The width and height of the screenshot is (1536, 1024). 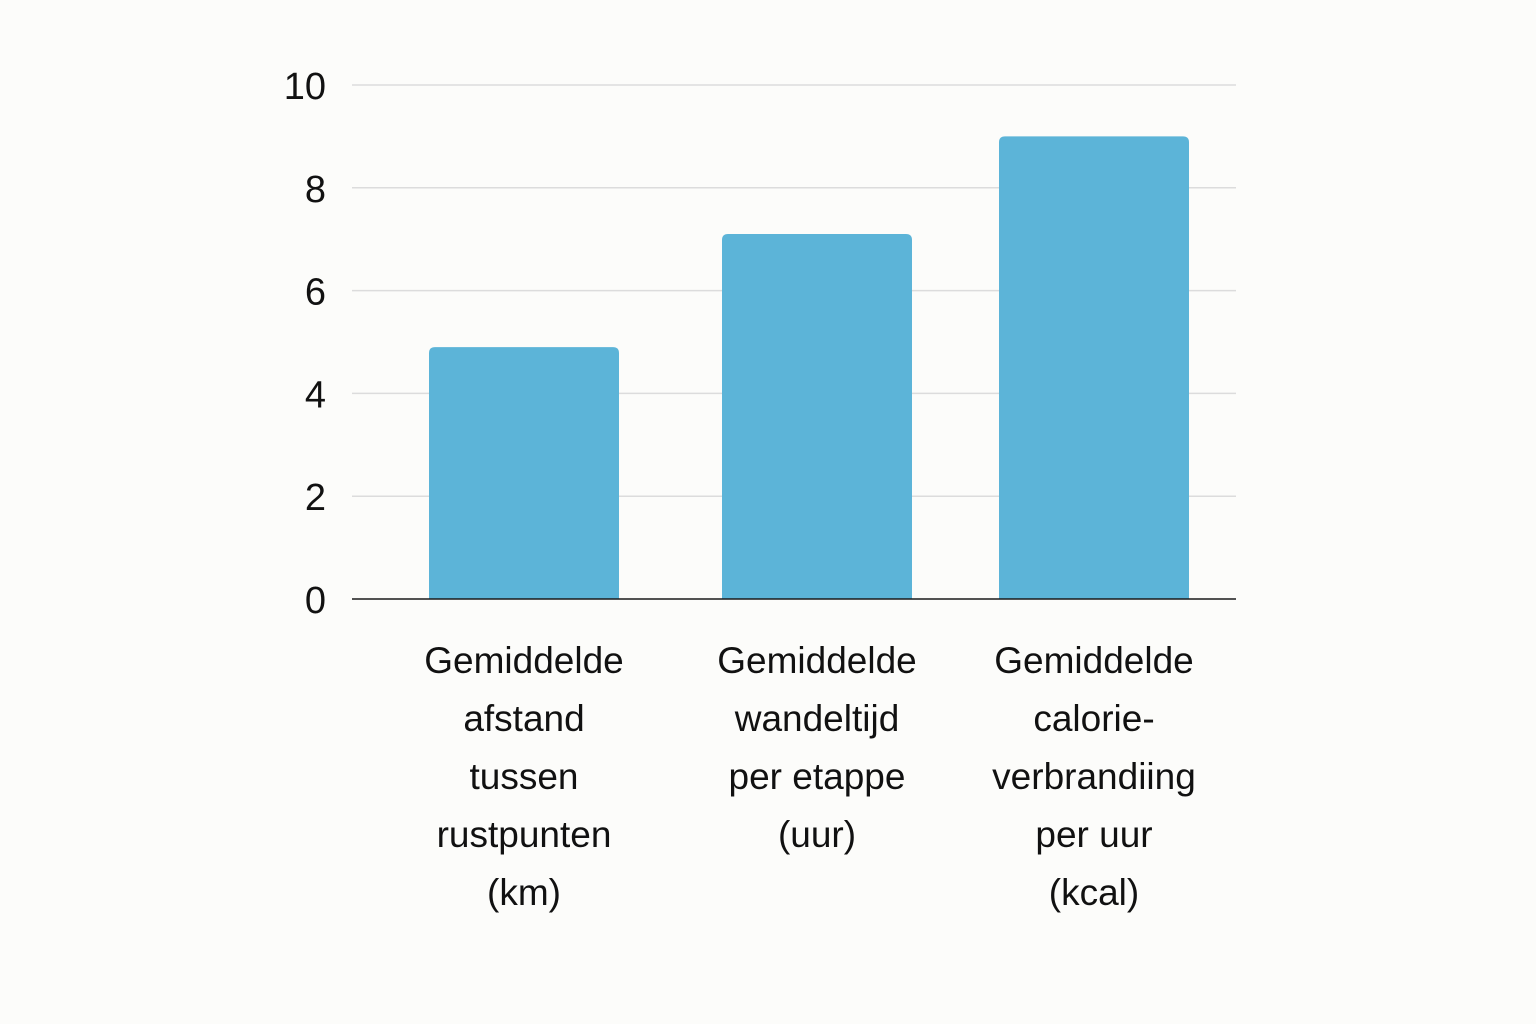 What do you see at coordinates (315, 190) in the screenshot?
I see `y-tick-label: 8` at bounding box center [315, 190].